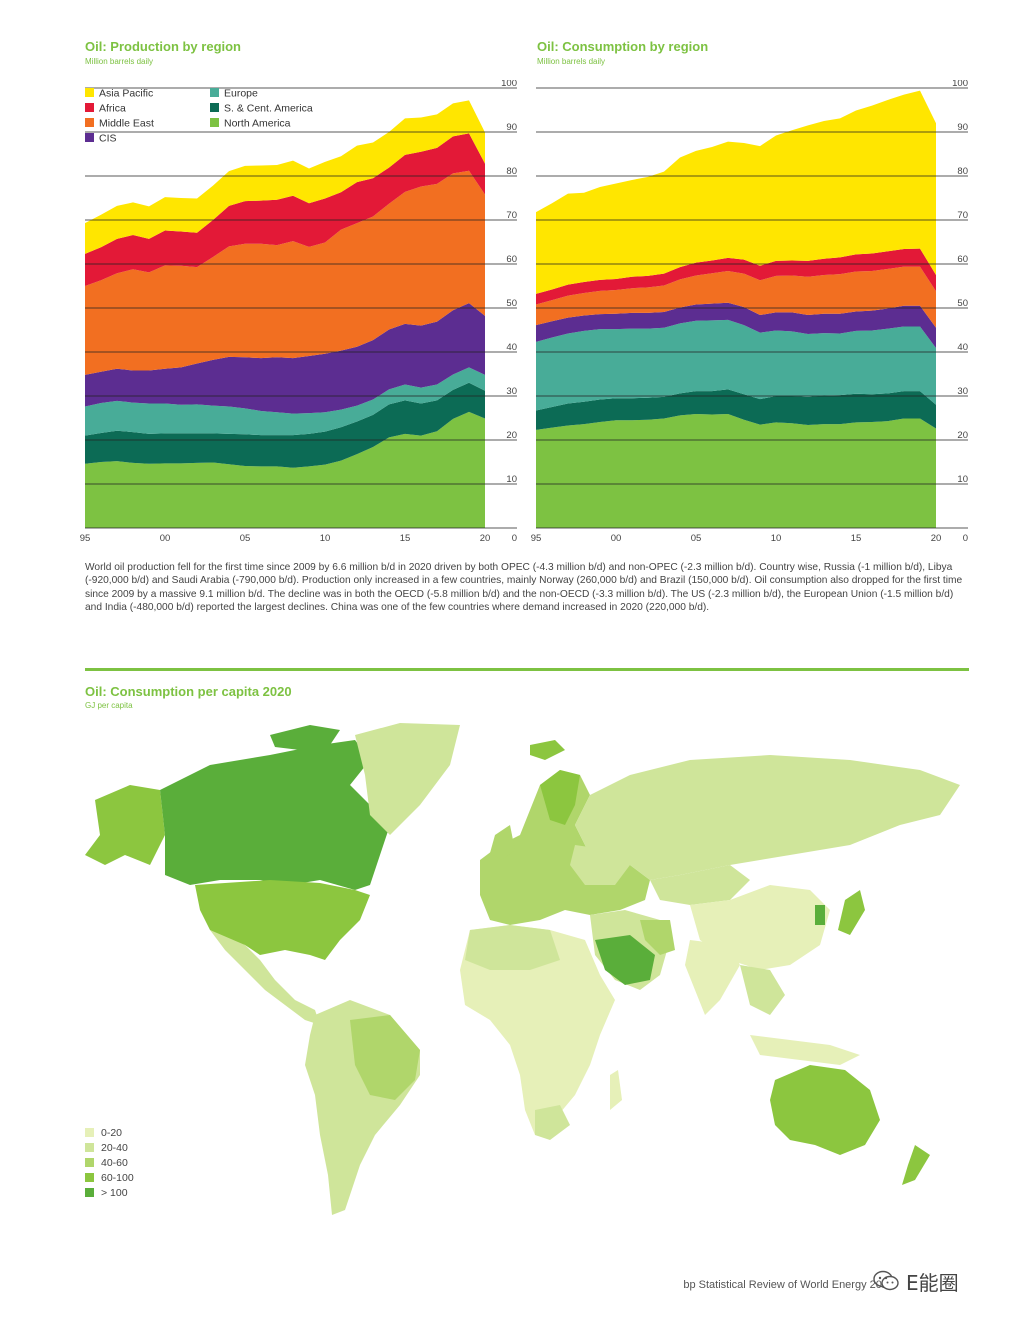  Describe the element at coordinates (916, 1165) in the screenshot. I see `map-new-zealand` at that location.